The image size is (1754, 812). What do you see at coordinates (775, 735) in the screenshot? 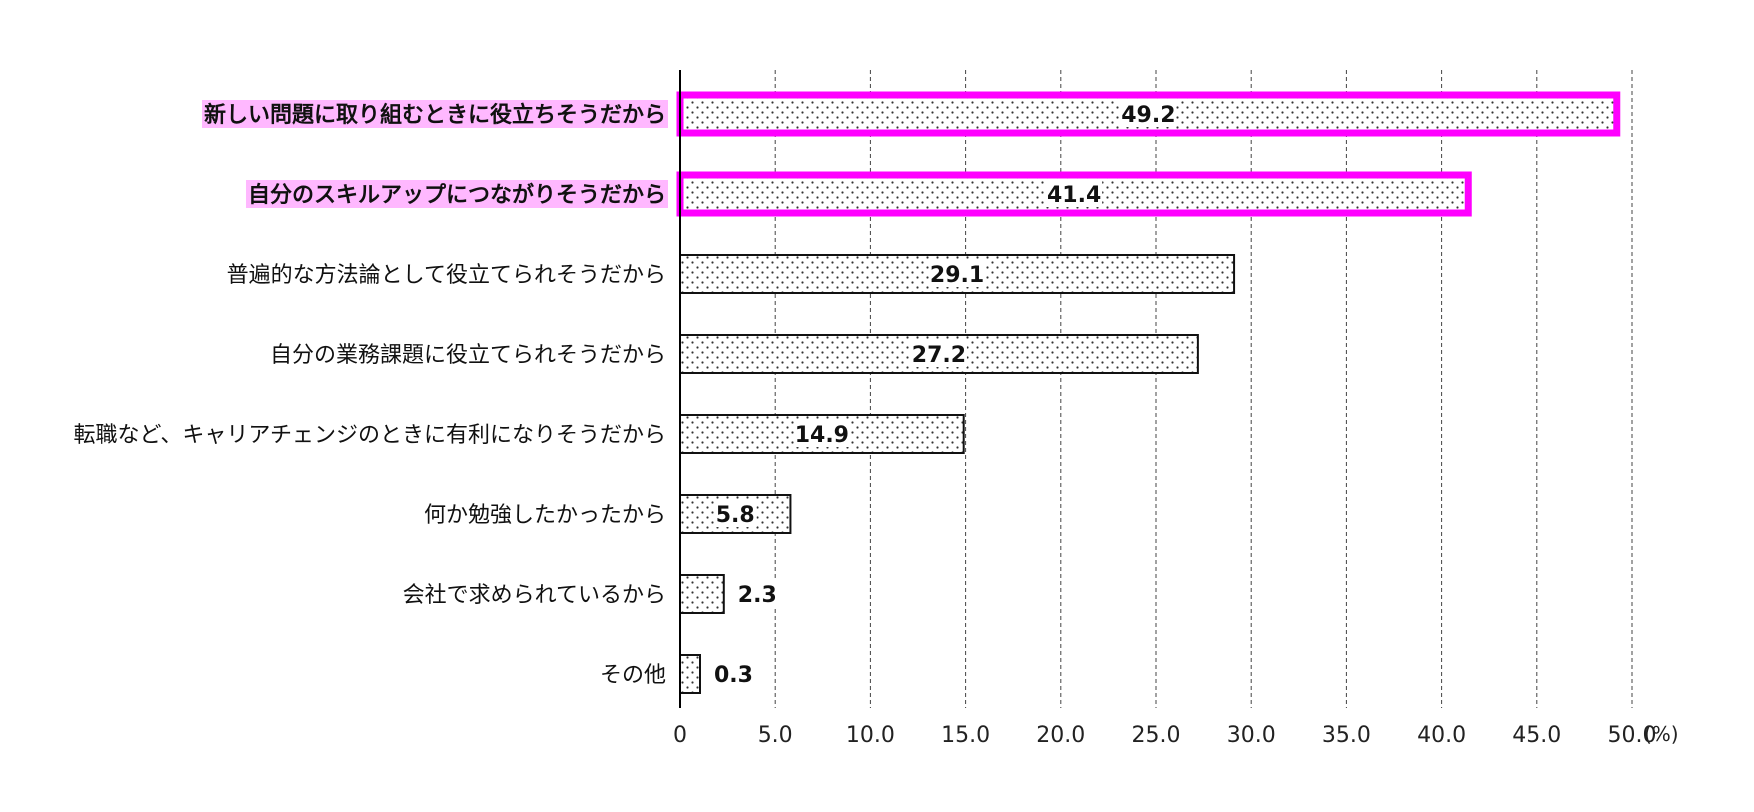
I see `x-tick-label: 5.0` at bounding box center [775, 735].